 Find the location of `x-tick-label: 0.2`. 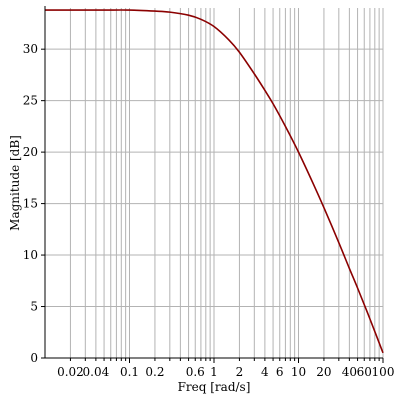

x-tick-label: 0.2 is located at coordinates (154, 372).